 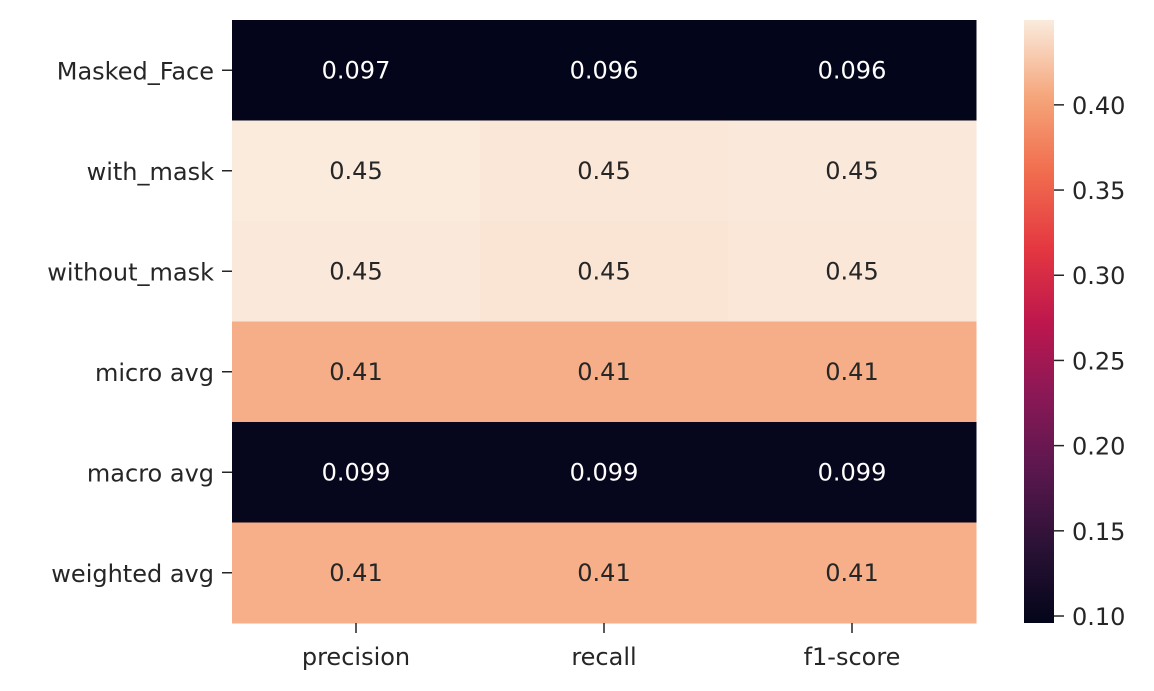 What do you see at coordinates (1098, 191) in the screenshot?
I see `colorbar-tick-label: 0.35` at bounding box center [1098, 191].